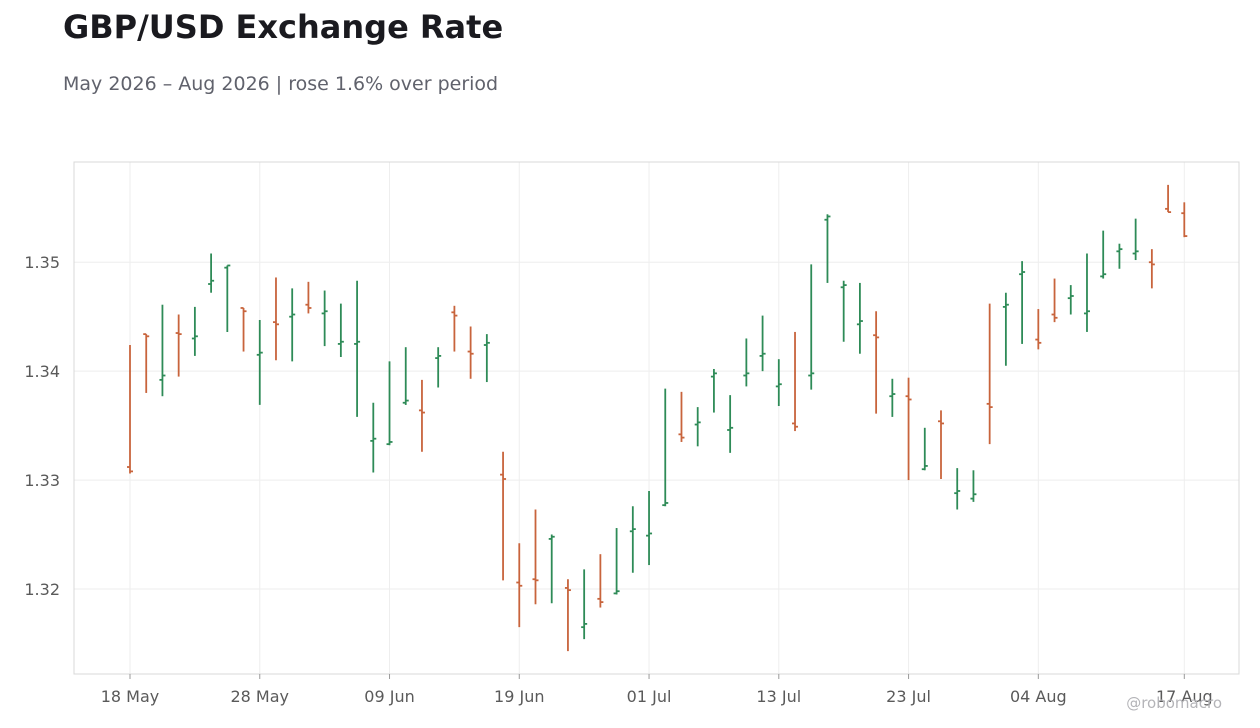 The width and height of the screenshot is (1260, 728). I want to click on y-tick-label: 1.35, so click(42, 262).